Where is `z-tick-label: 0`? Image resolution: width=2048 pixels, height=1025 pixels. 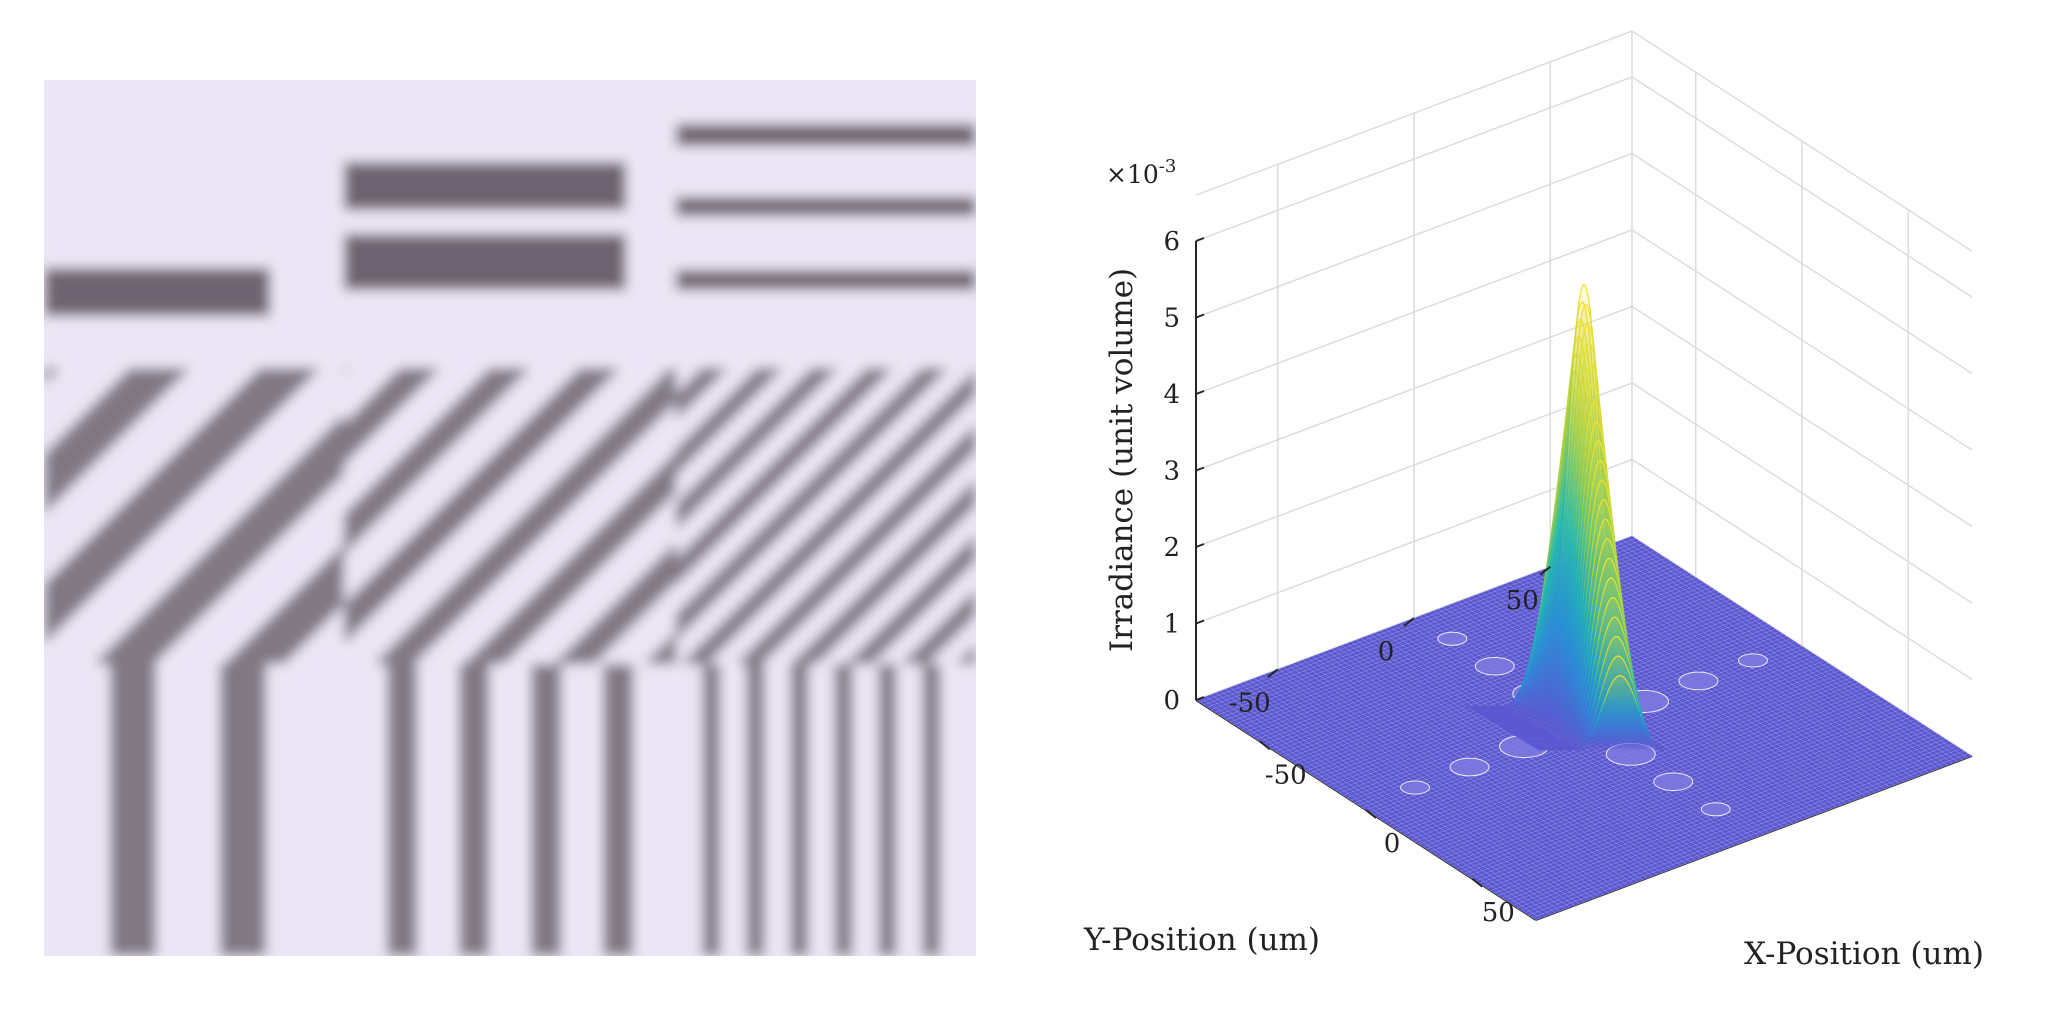 z-tick-label: 0 is located at coordinates (1171, 701).